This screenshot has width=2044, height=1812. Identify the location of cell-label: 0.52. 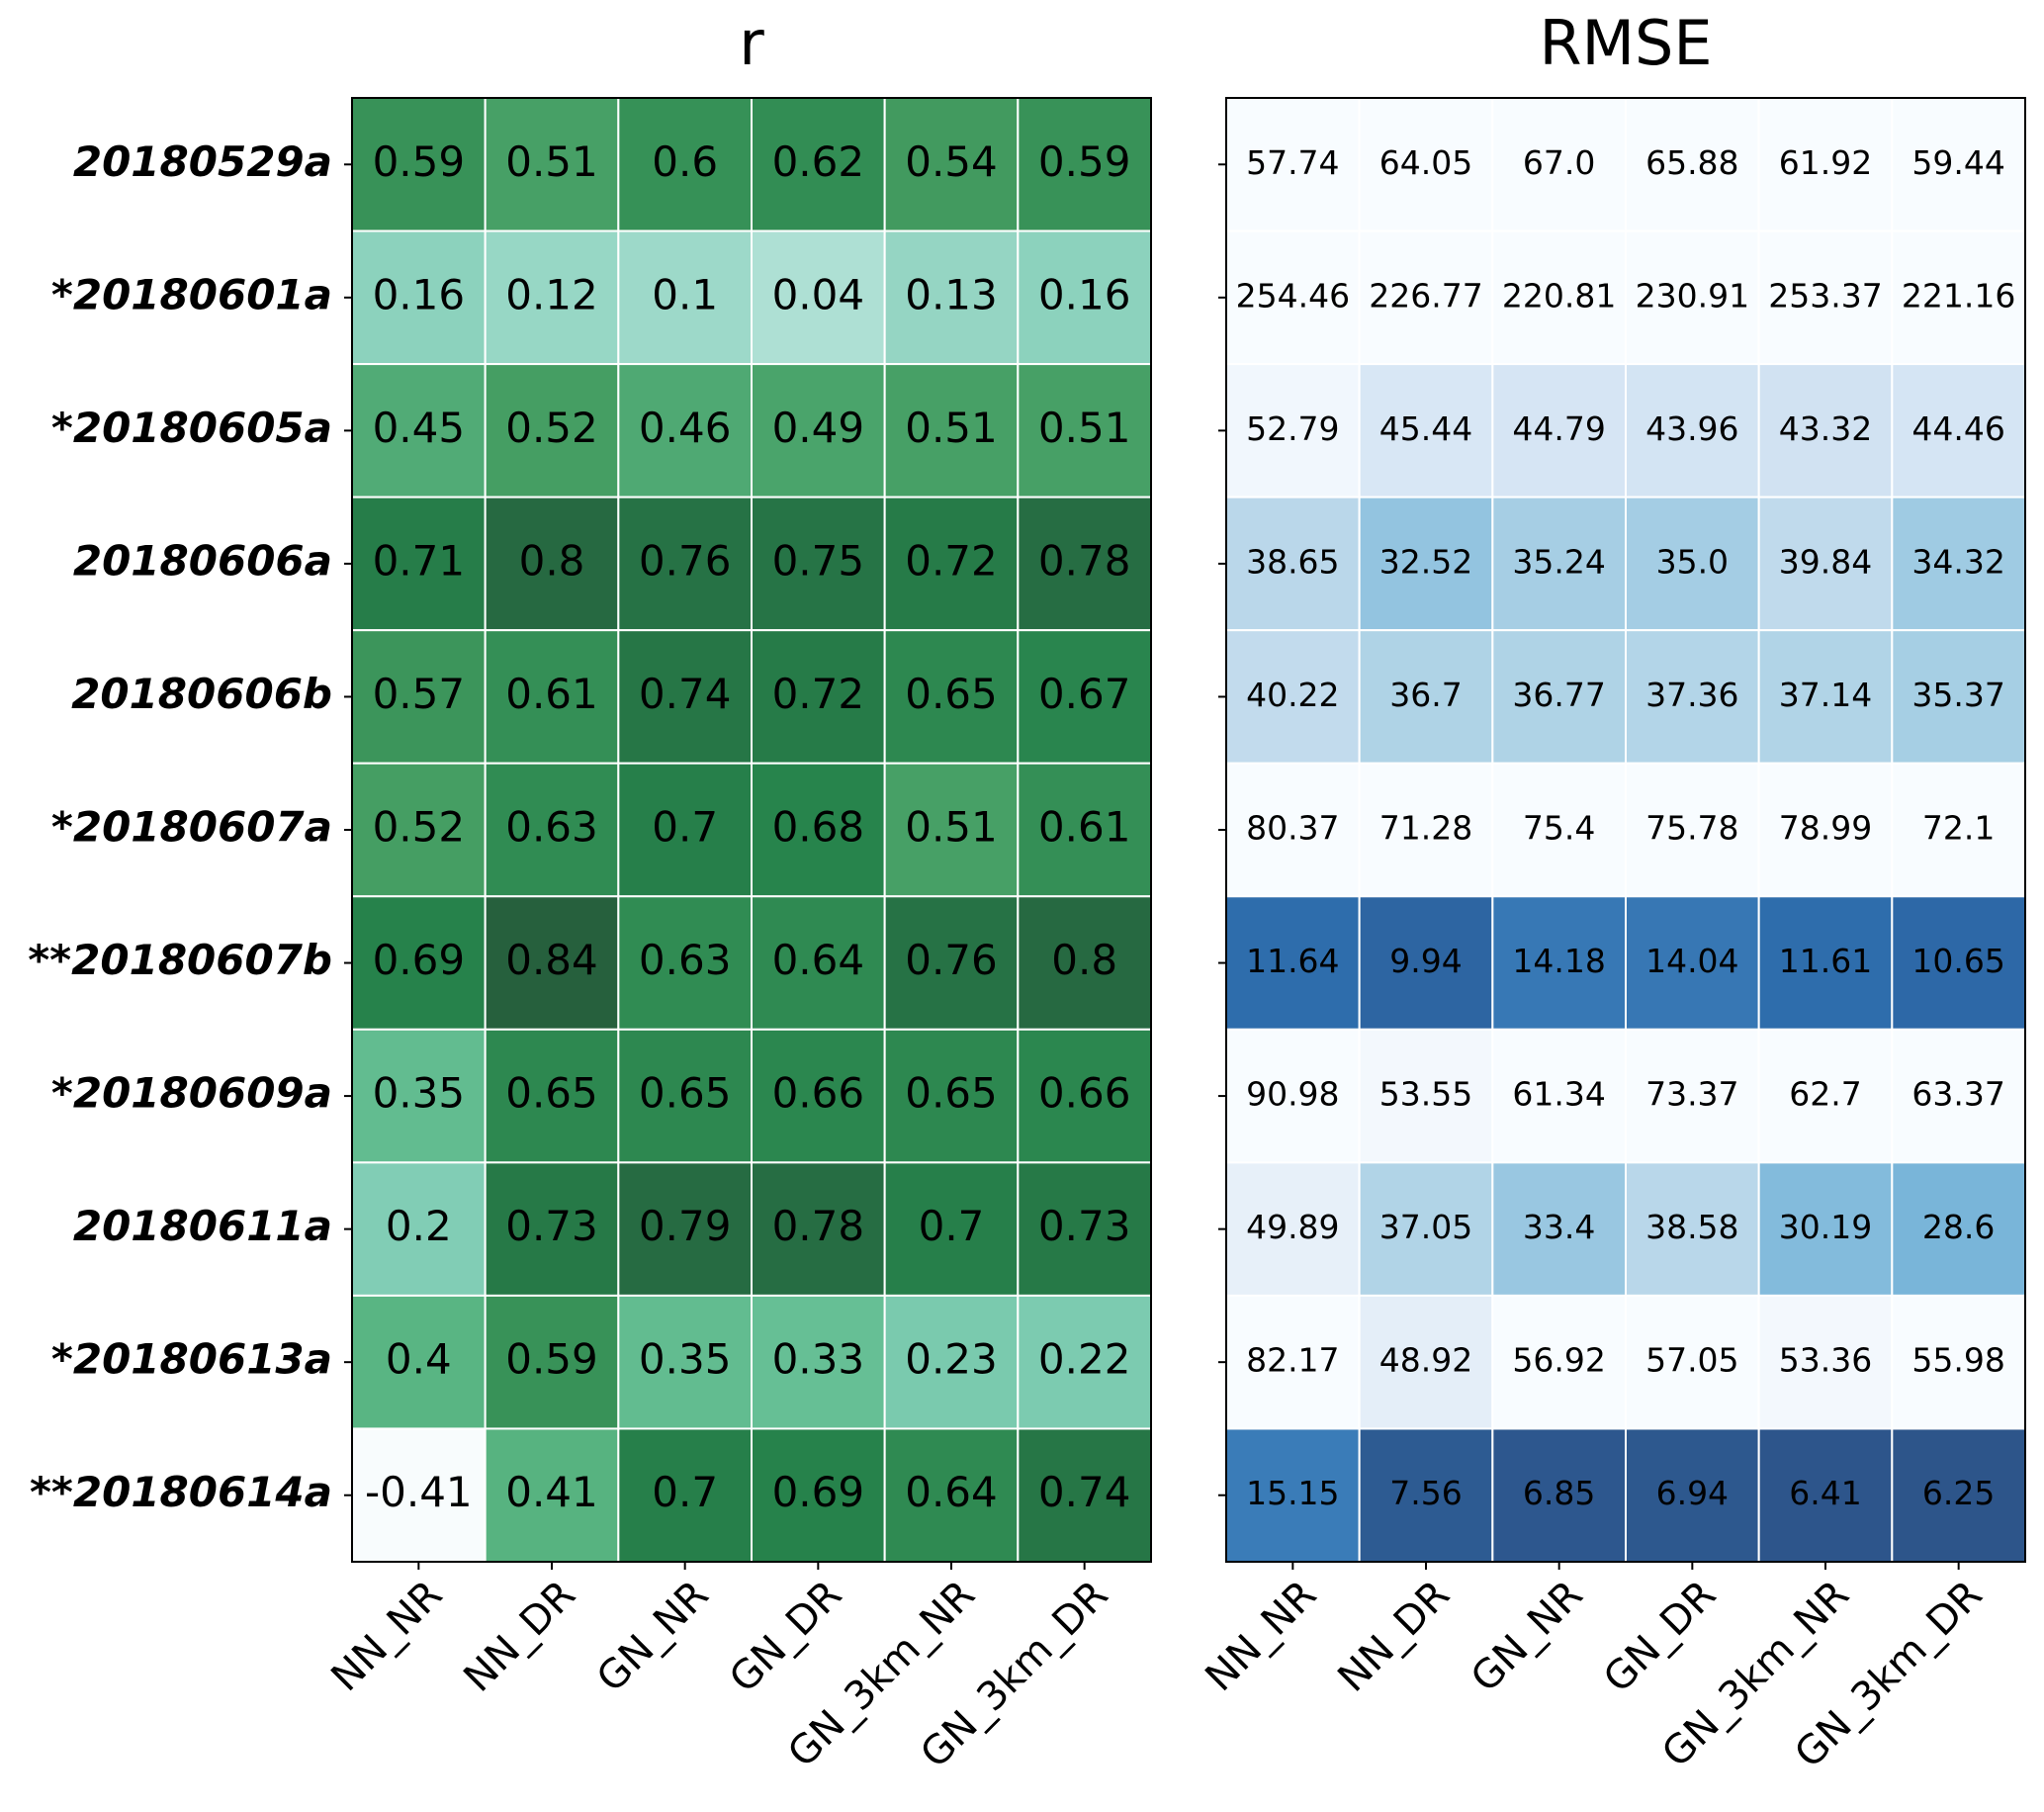
(419, 827).